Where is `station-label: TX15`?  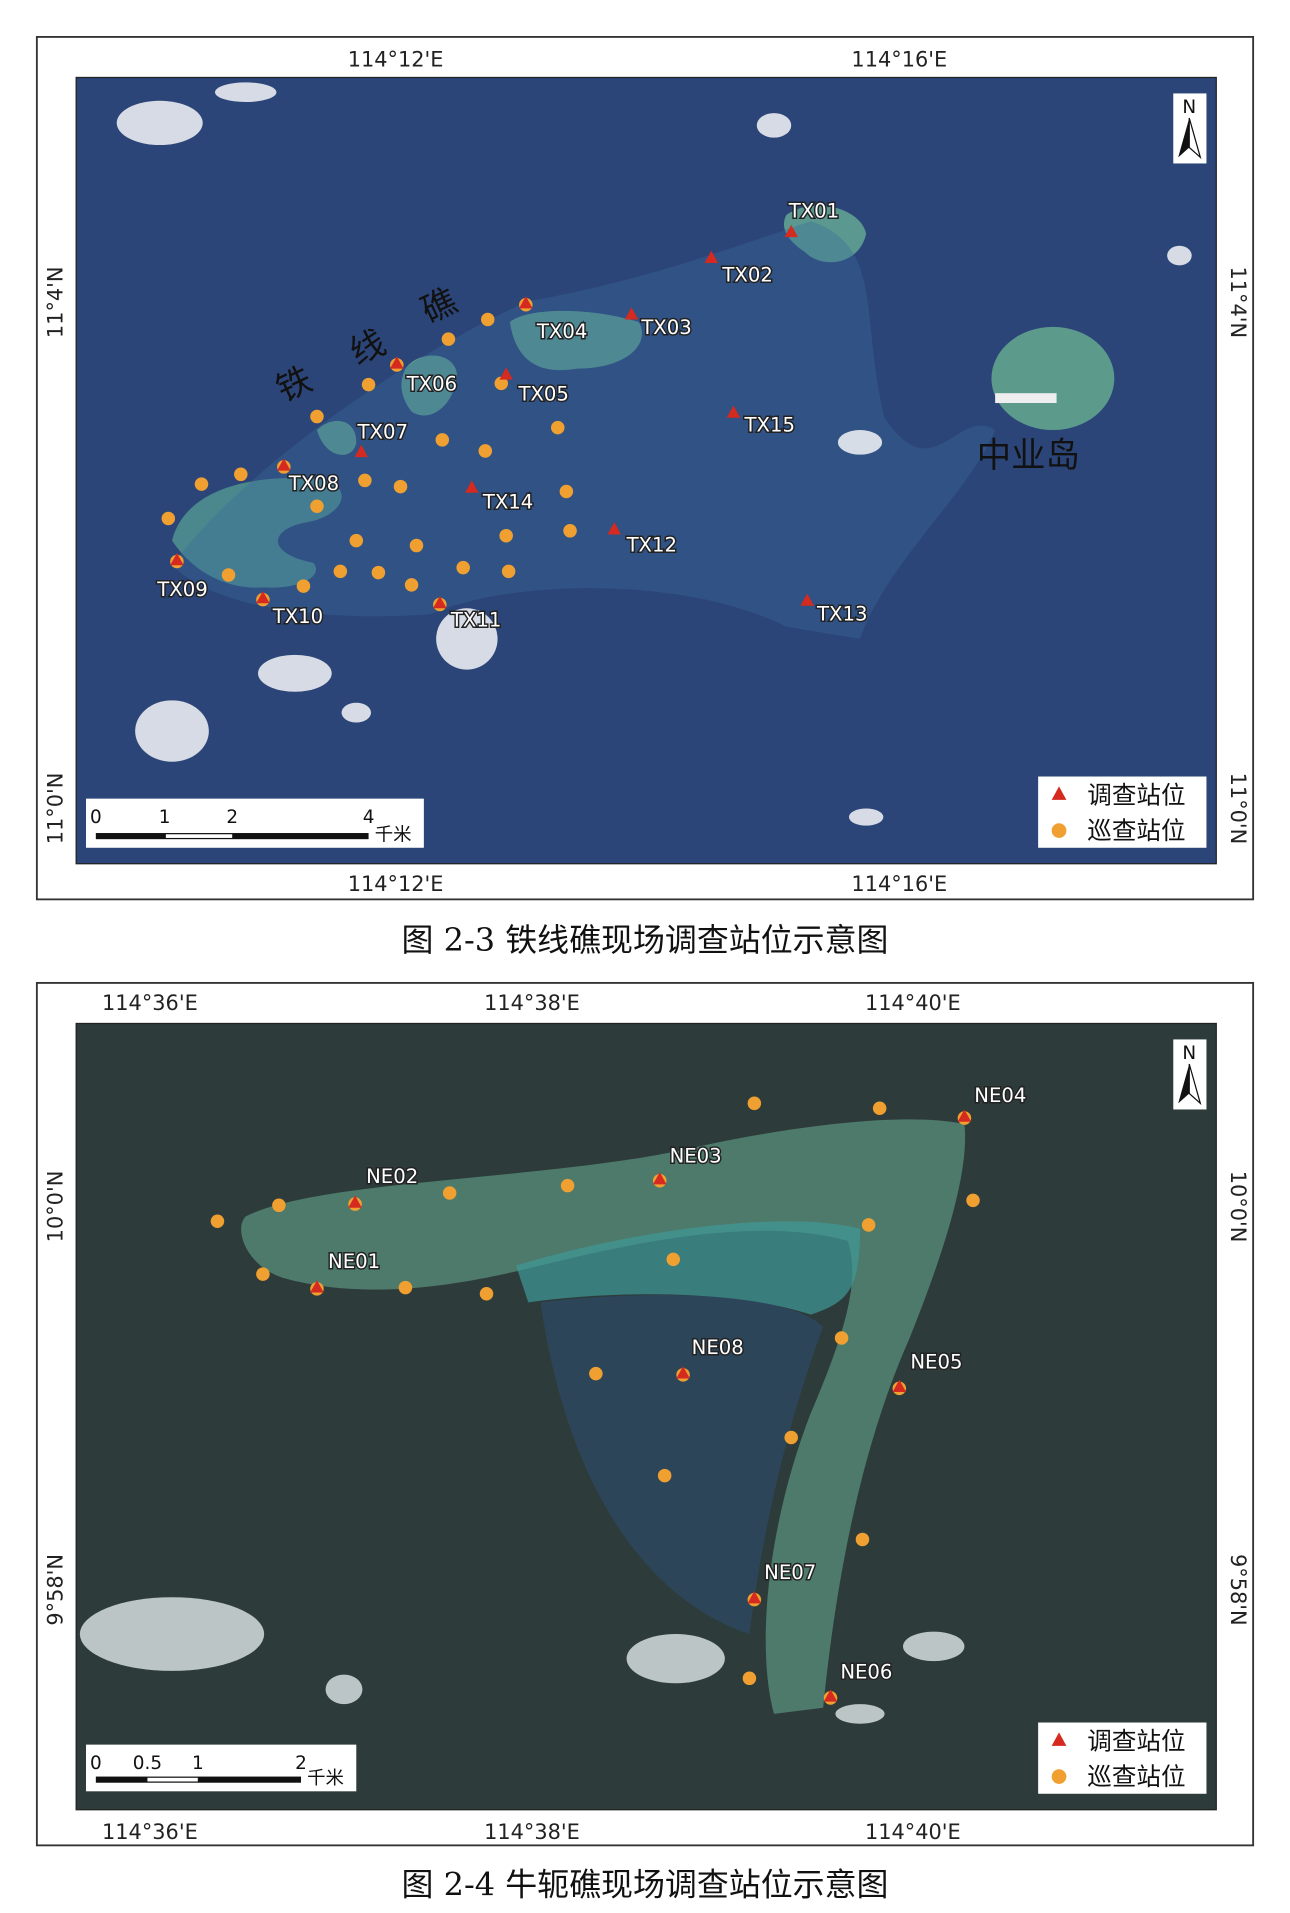 station-label: TX15 is located at coordinates (769, 424).